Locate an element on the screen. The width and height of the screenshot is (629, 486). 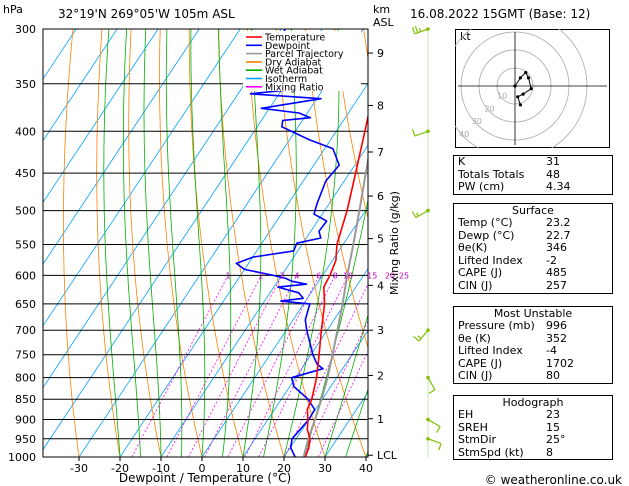
km-tick-label: 1 is located at coordinates (380, 419).